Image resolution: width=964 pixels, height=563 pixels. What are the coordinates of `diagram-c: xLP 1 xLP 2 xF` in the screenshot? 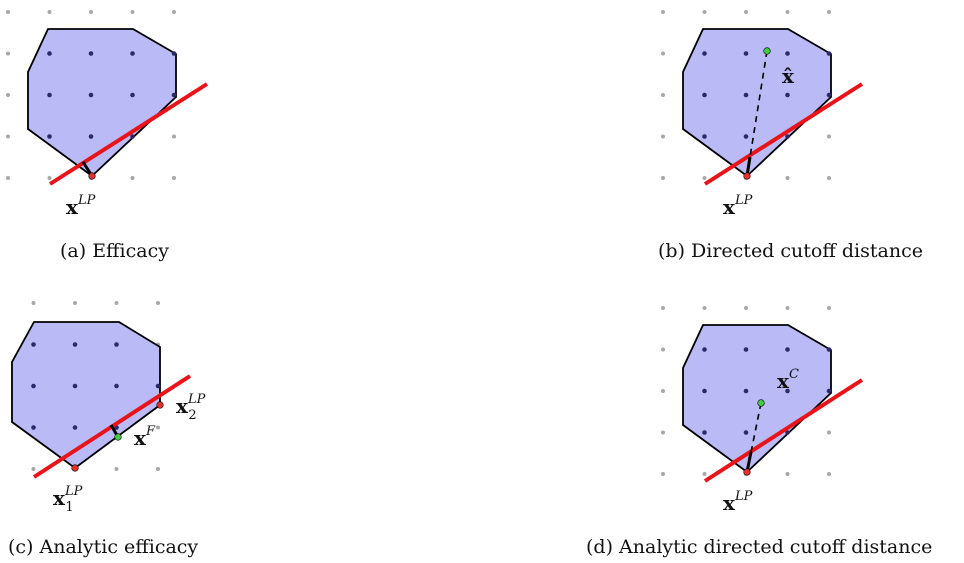 It's located at (108, 408).